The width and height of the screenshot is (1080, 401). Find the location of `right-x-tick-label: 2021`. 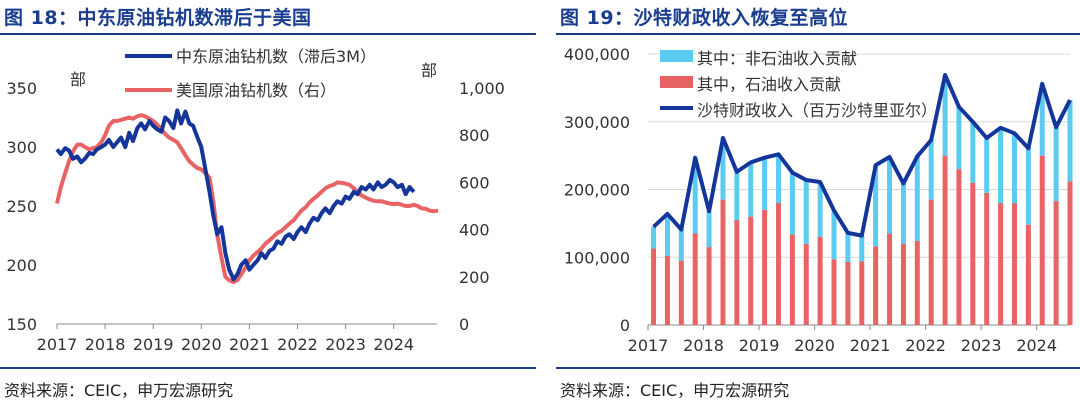

right-x-tick-label: 2021 is located at coordinates (870, 345).